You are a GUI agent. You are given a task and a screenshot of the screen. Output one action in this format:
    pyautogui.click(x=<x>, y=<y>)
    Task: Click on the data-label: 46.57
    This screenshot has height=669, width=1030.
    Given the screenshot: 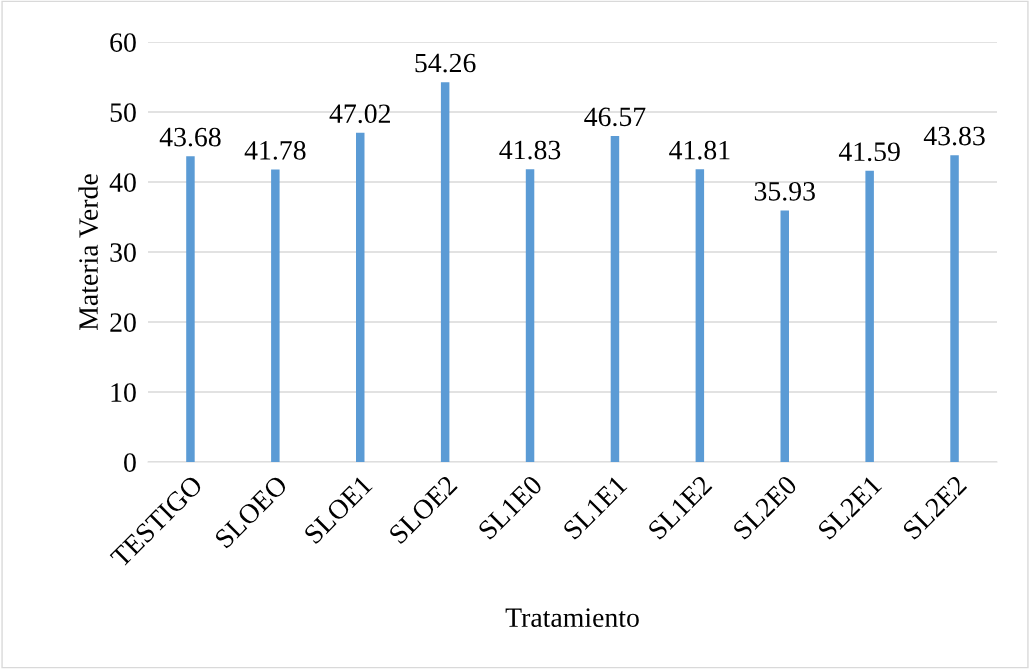 What is the action you would take?
    pyautogui.click(x=615, y=117)
    